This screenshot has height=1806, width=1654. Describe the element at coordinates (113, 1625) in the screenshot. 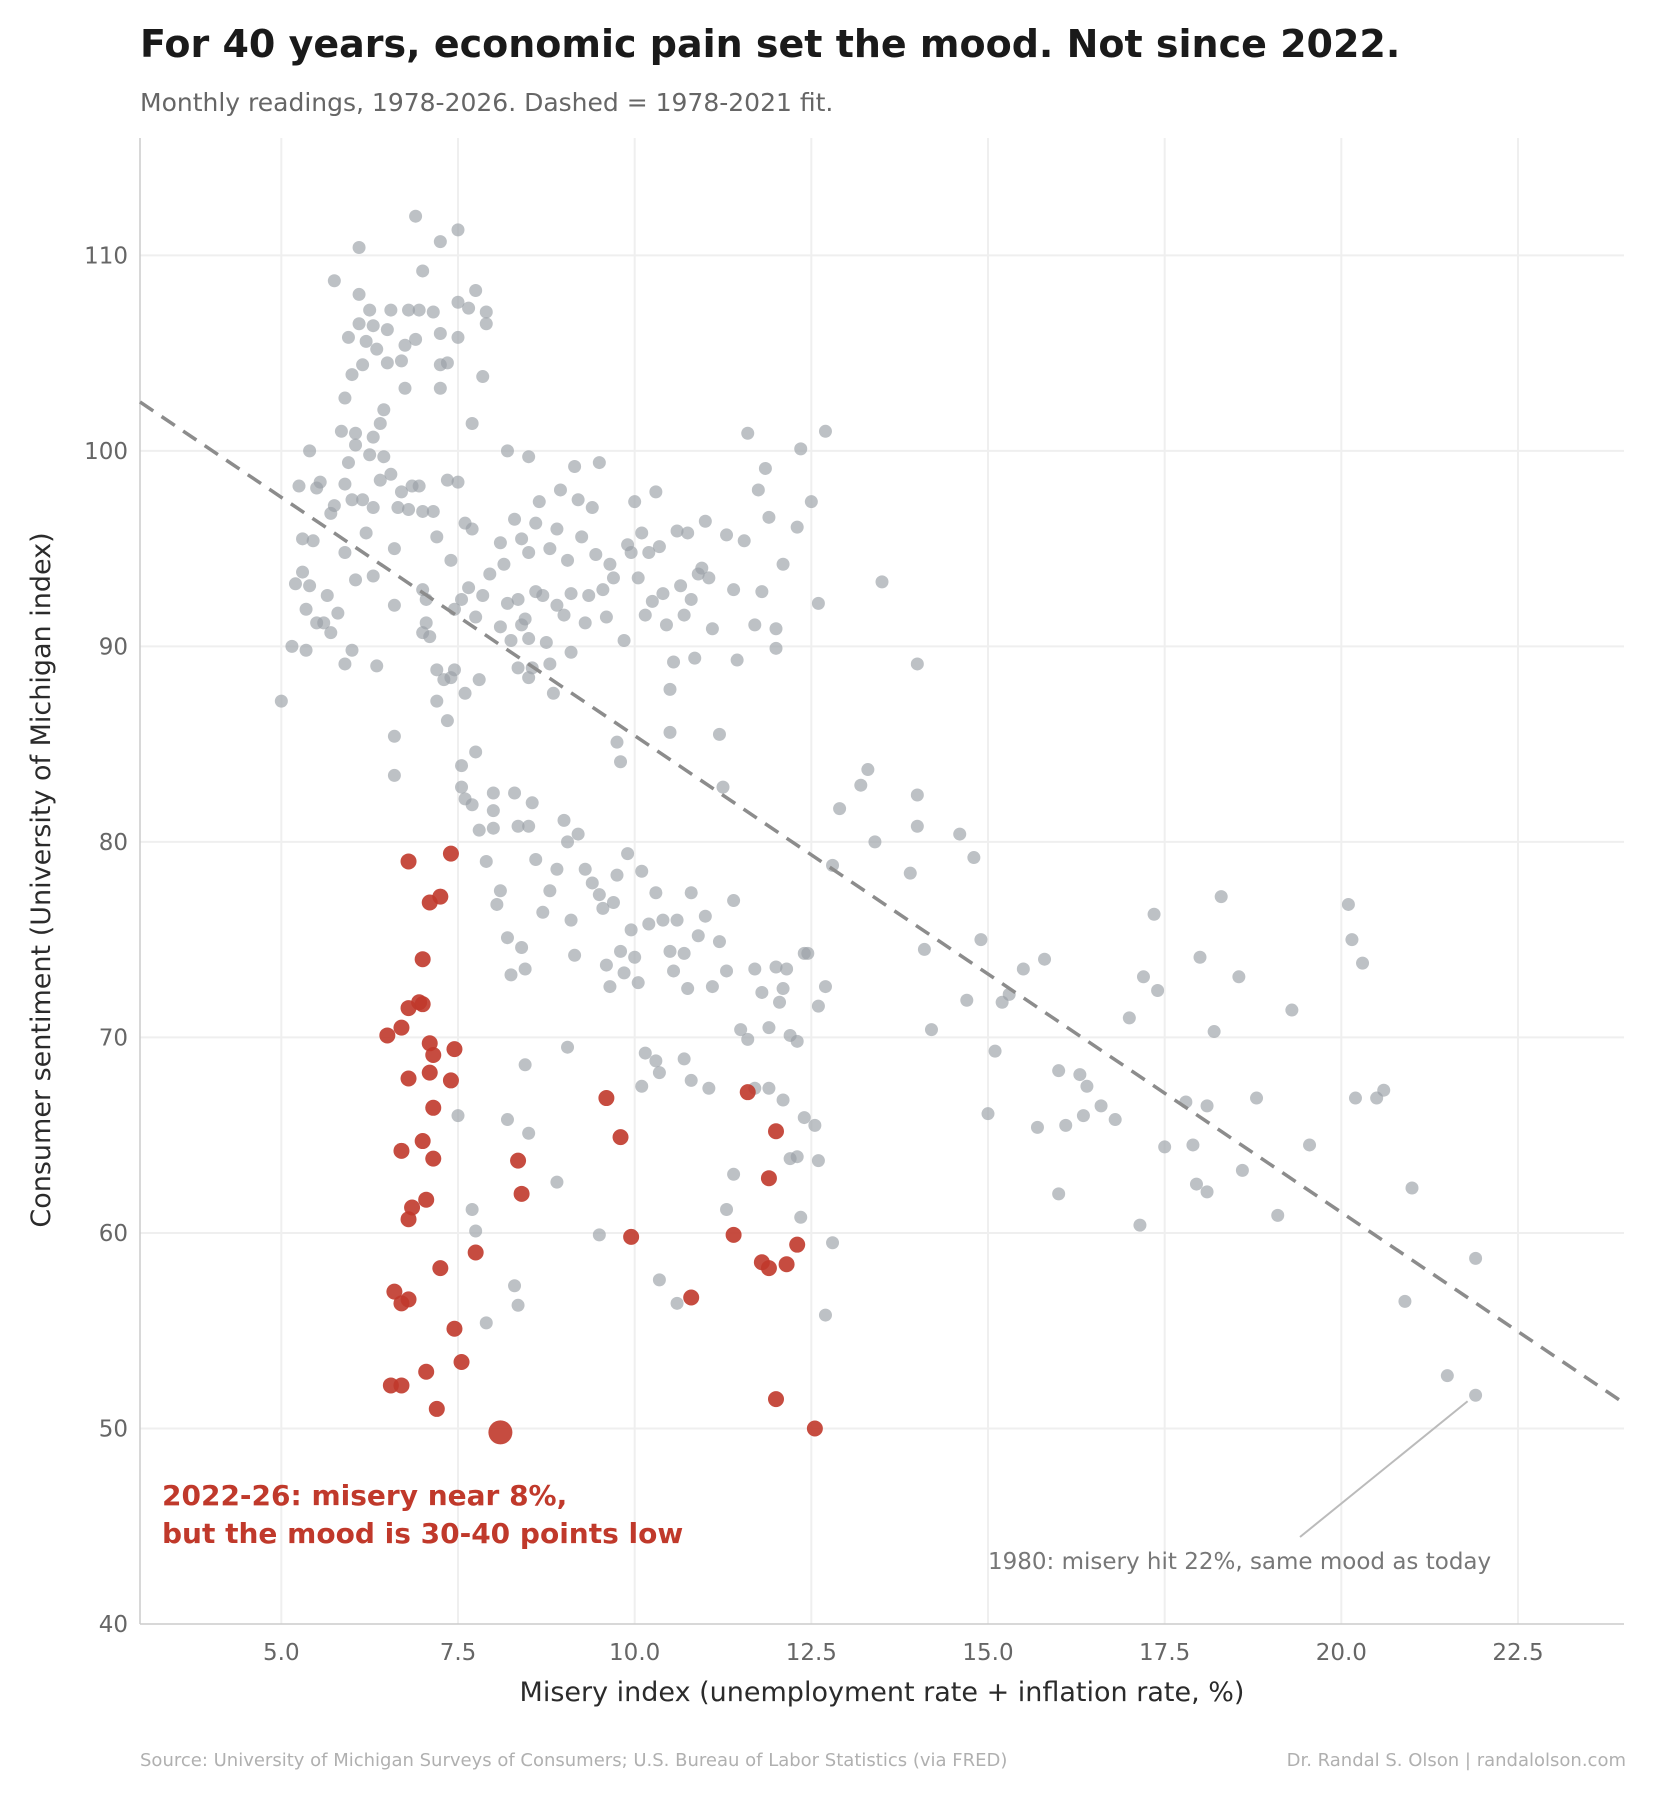

I see `y-tick-label: 40` at that location.